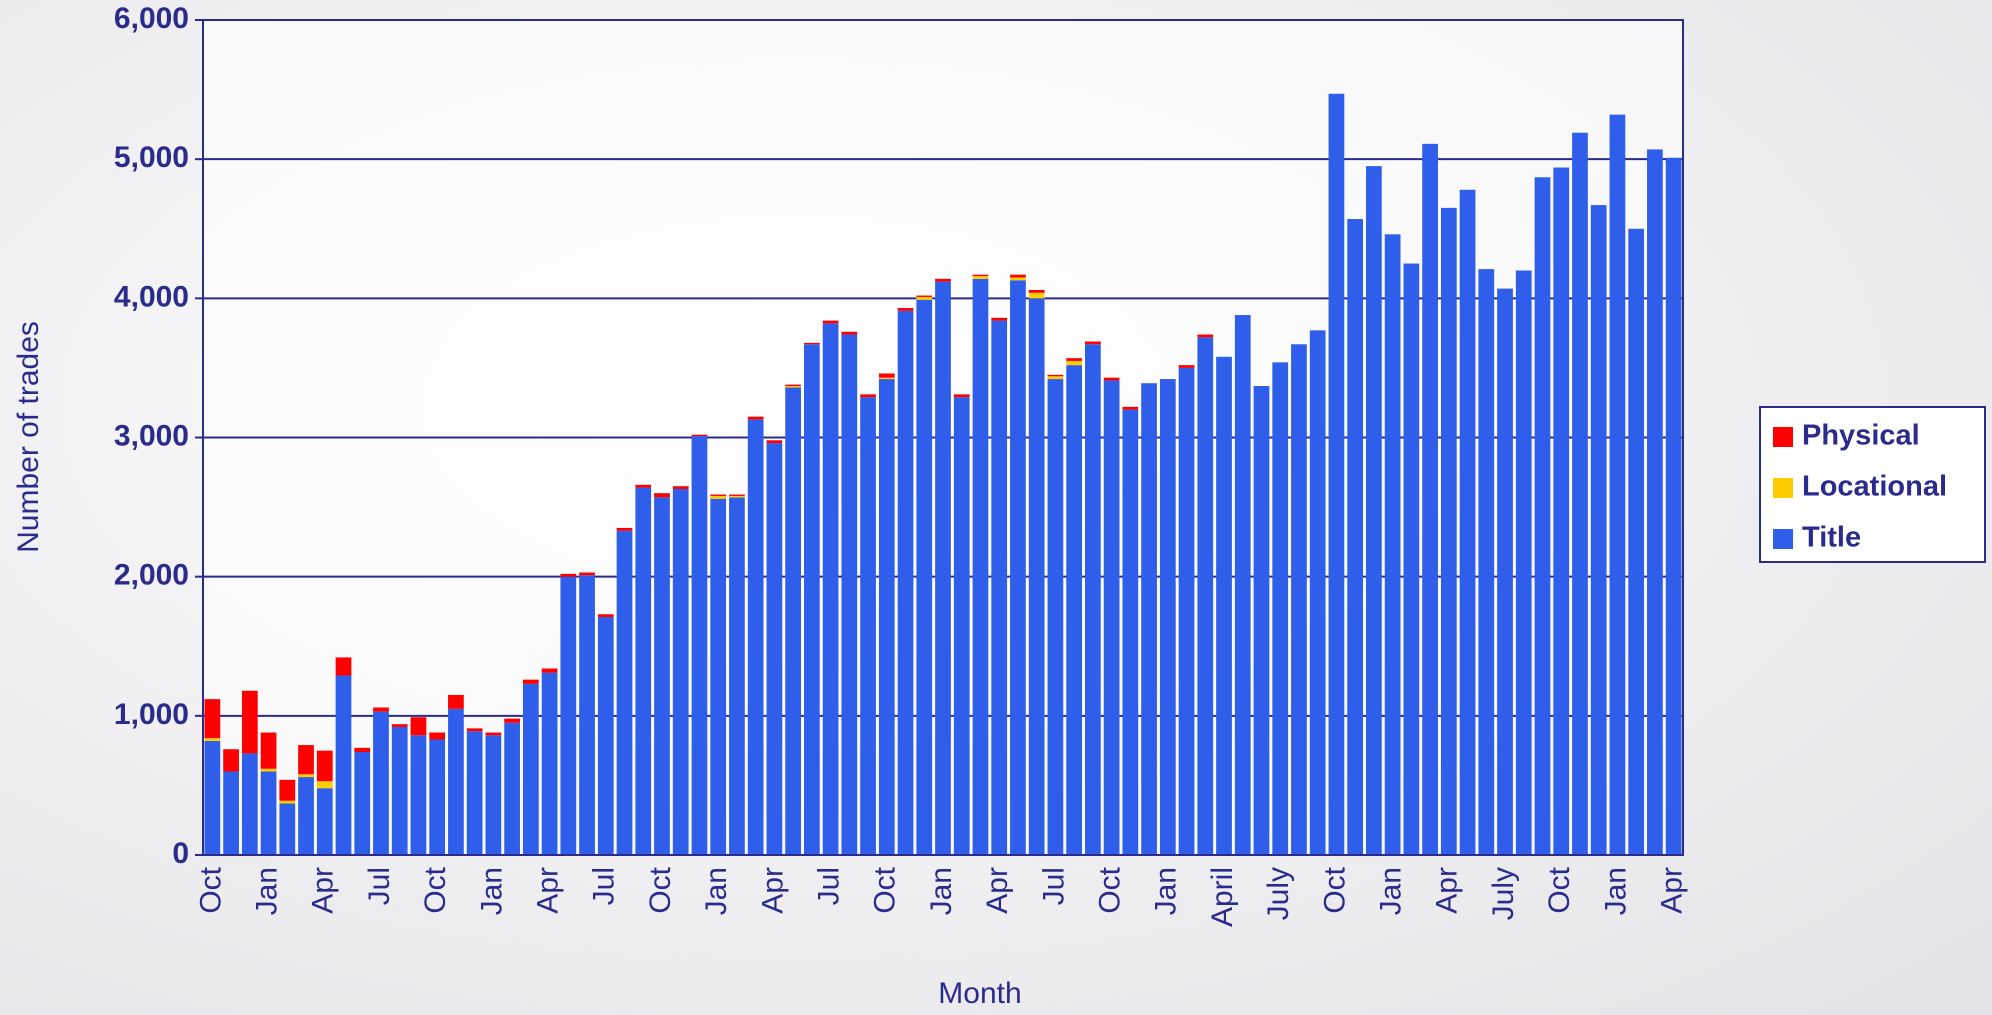 The image size is (1992, 1015). Describe the element at coordinates (28, 437) in the screenshot. I see `y-axis-title: Number of trades` at that location.